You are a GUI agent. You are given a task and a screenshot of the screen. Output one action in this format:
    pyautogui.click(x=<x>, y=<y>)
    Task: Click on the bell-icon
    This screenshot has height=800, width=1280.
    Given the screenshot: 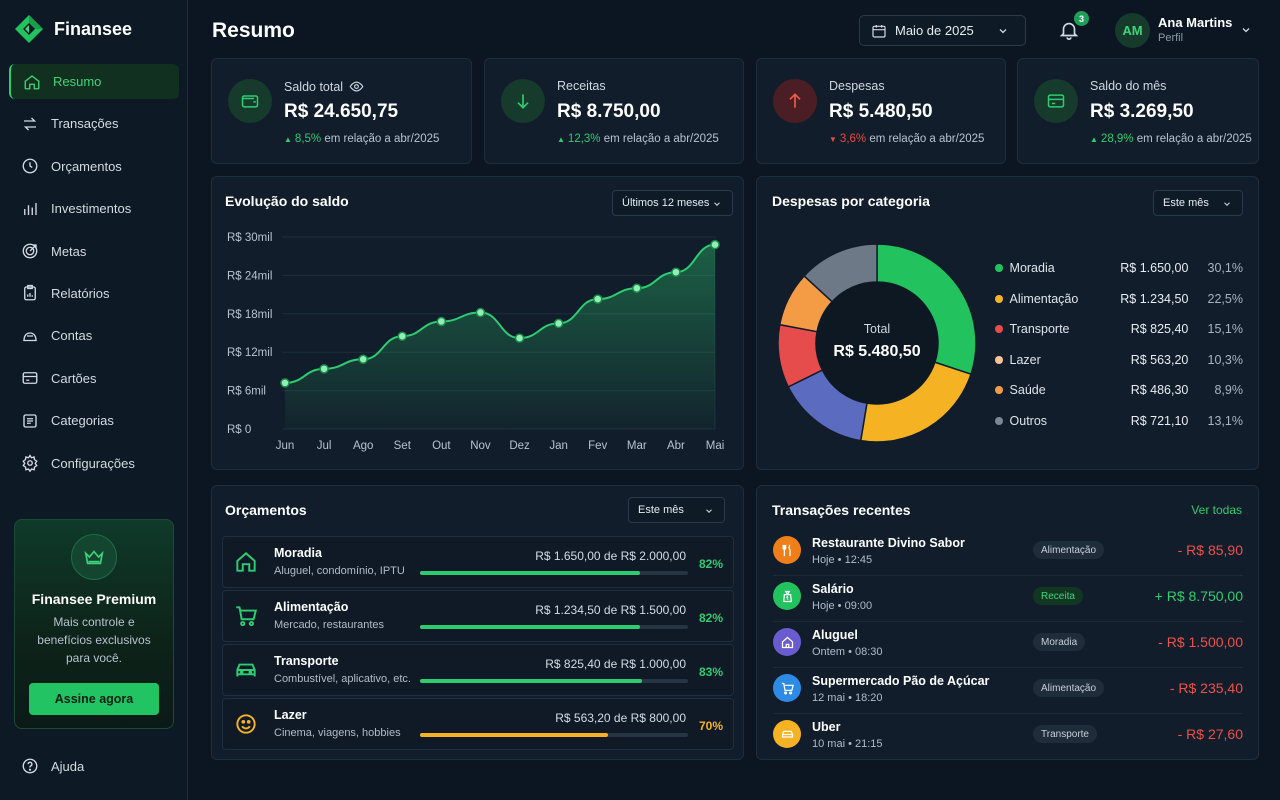 What is the action you would take?
    pyautogui.click(x=1069, y=30)
    